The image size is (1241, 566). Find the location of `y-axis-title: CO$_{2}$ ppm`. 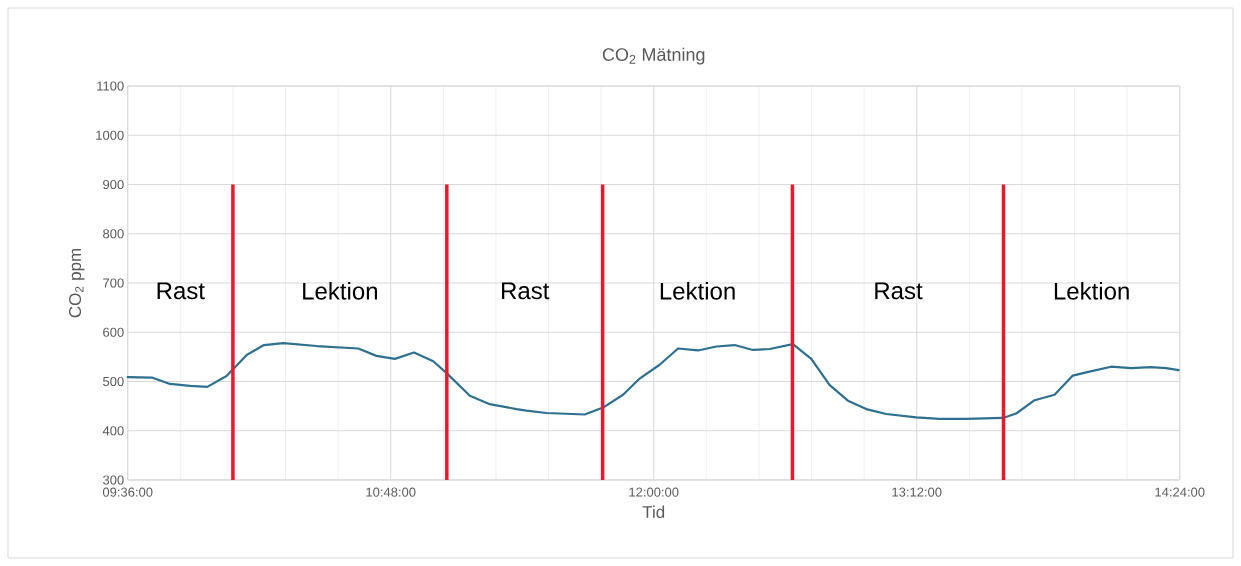

y-axis-title: CO$_{2}$ ppm is located at coordinates (77, 283).